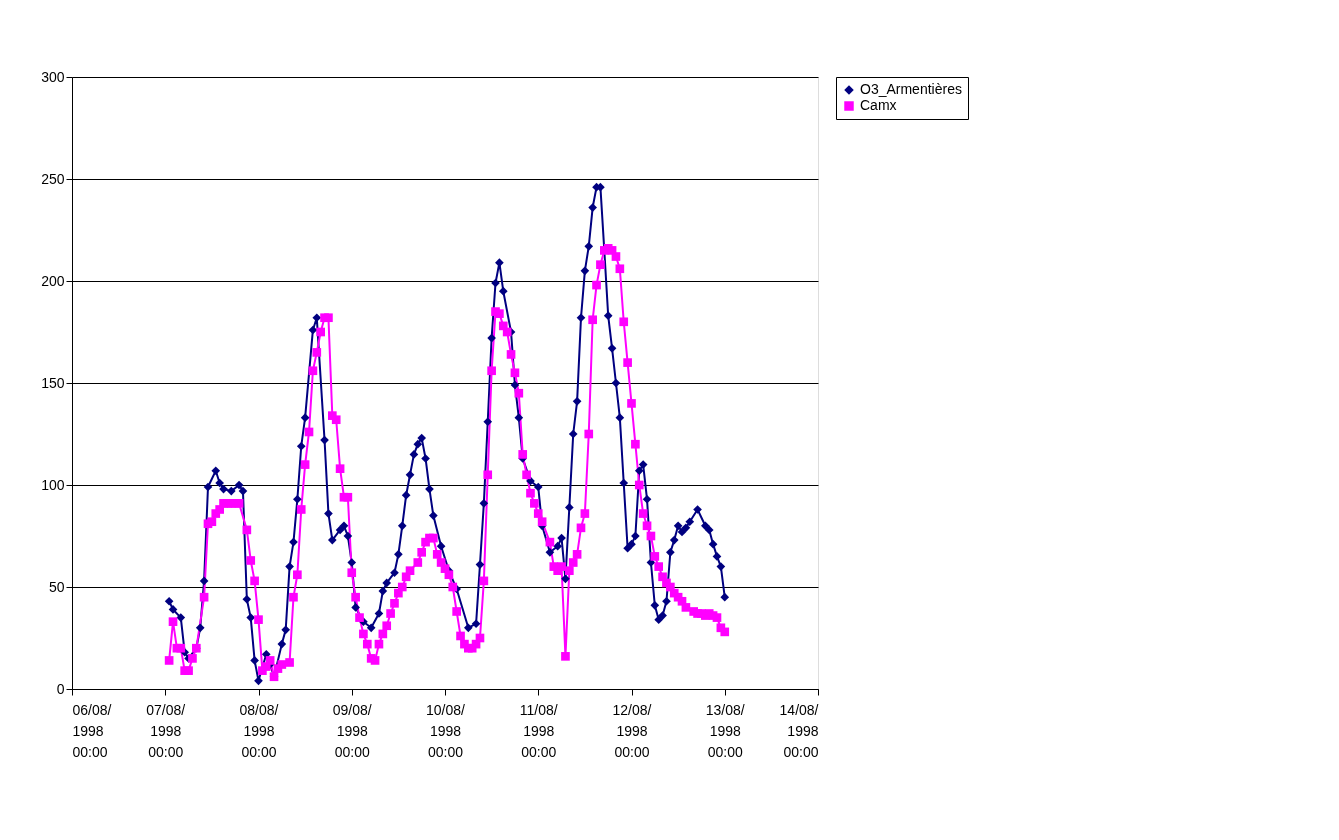 This screenshot has height=840, width=1339. I want to click on legend-label: Camx, so click(878, 105).